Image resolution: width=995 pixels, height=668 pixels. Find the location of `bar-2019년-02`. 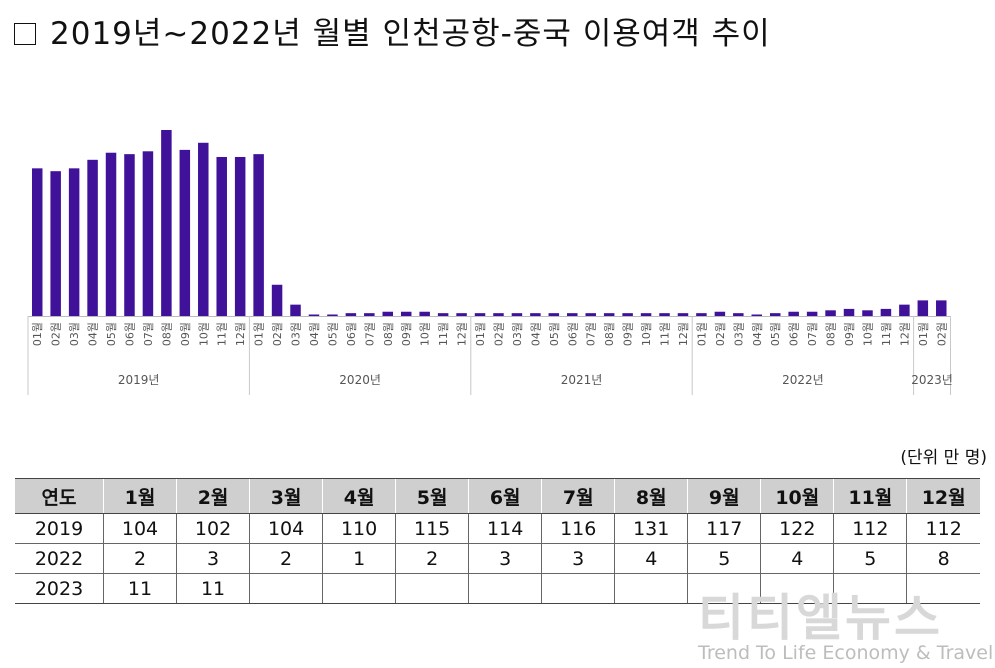

bar-2019년-02 is located at coordinates (55, 243).